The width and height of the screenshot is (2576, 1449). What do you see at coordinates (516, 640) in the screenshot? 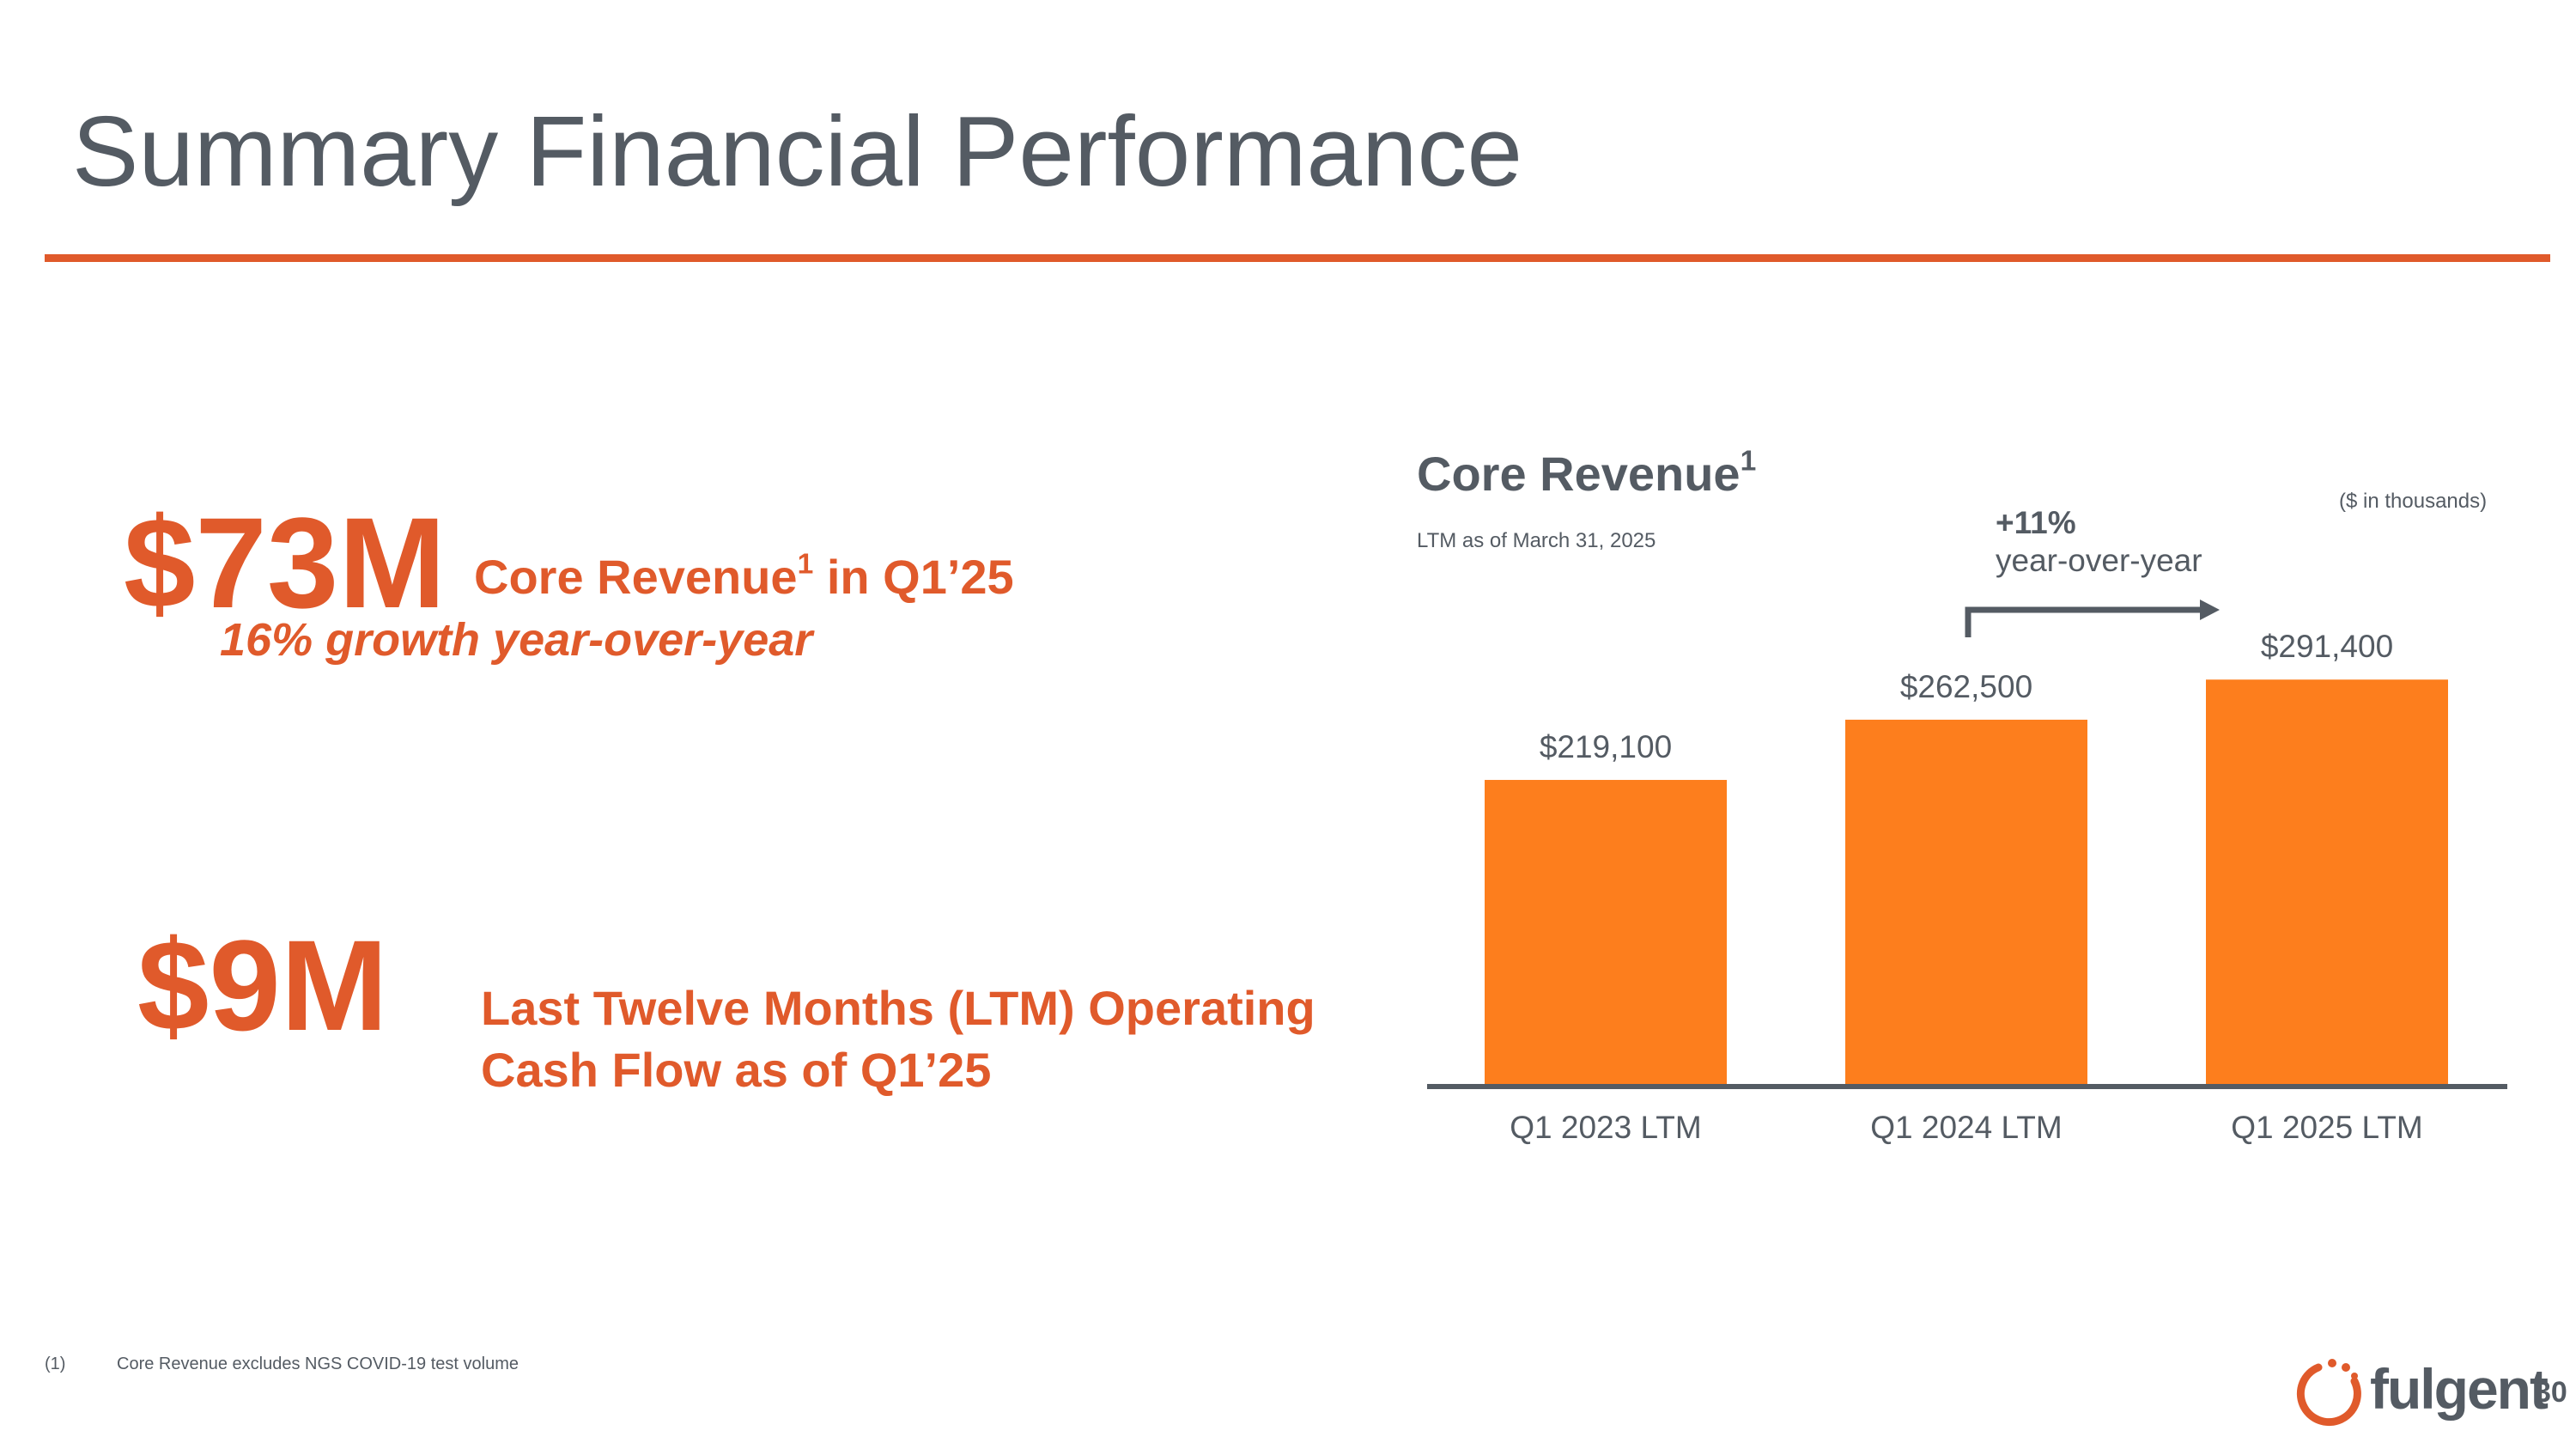
I see `kpi-revenue-growth: 16% growth year-over-year` at bounding box center [516, 640].